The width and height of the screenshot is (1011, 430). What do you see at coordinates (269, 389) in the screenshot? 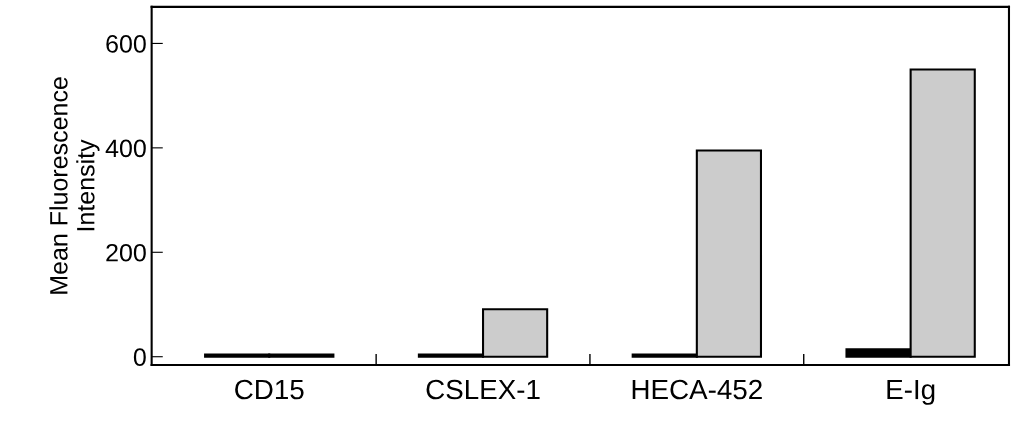
I see `x-tick-label: CD15` at bounding box center [269, 389].